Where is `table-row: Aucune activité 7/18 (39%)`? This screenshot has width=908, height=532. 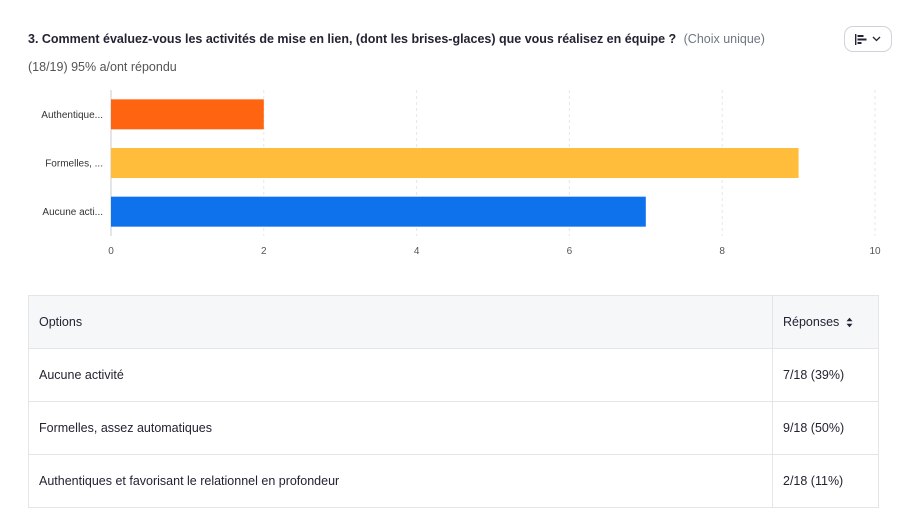
table-row: Aucune activité 7/18 (39%) is located at coordinates (453, 375).